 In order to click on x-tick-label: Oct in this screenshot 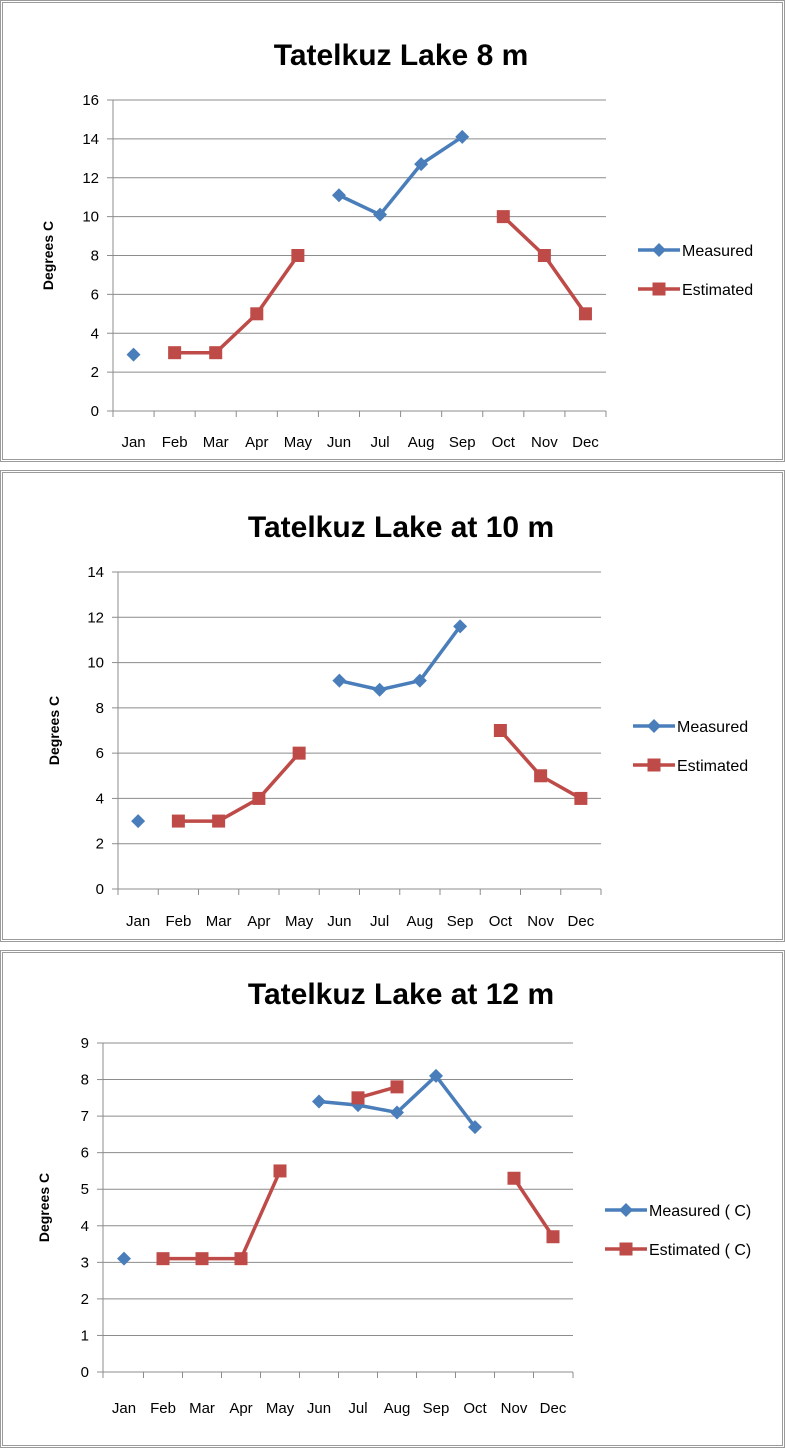, I will do `click(475, 1408)`.